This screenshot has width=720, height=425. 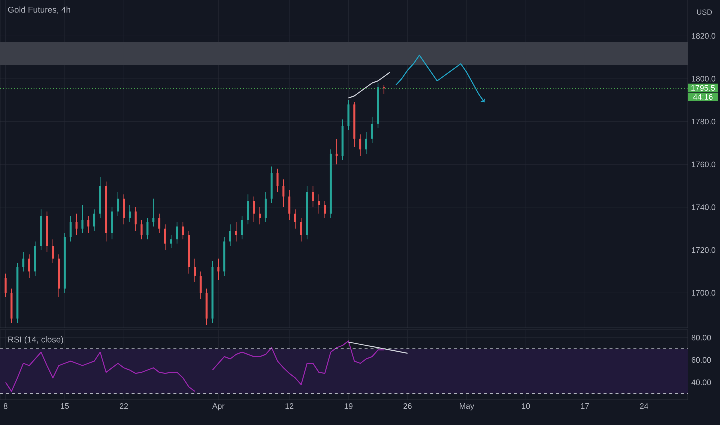 What do you see at coordinates (39, 10) in the screenshot?
I see `text: Gold Futures, 4h` at bounding box center [39, 10].